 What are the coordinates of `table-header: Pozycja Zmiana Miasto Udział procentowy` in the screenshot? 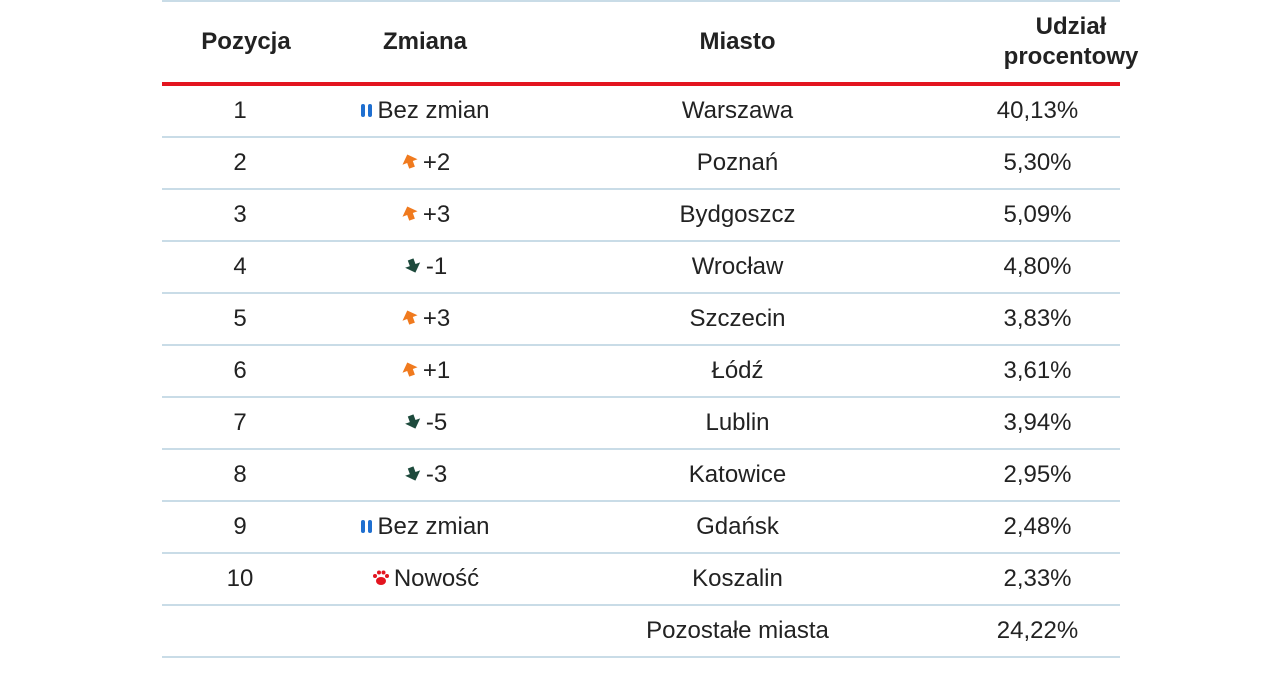 It's located at (650, 43).